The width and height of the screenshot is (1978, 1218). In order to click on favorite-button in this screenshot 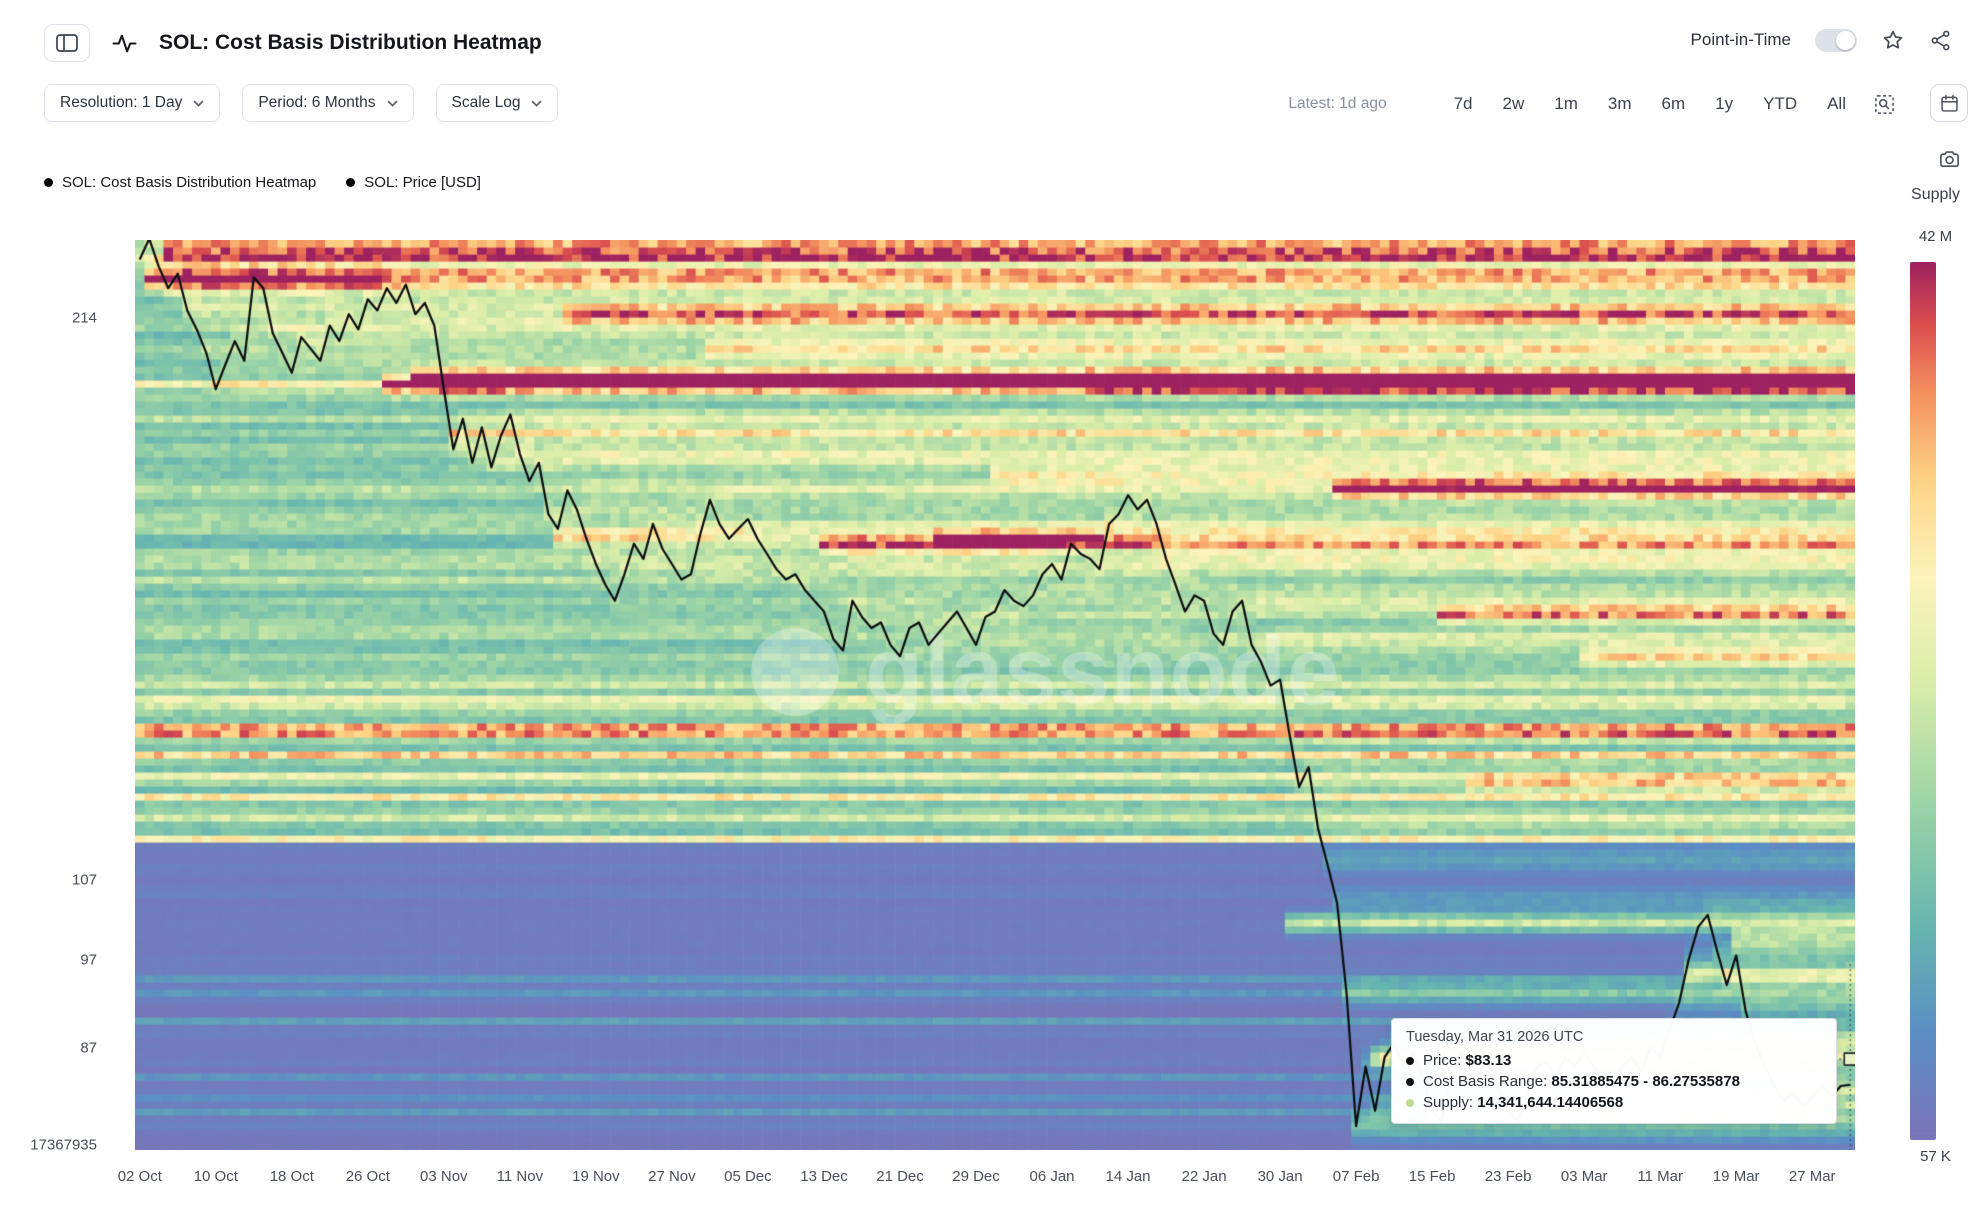, I will do `click(1893, 40)`.